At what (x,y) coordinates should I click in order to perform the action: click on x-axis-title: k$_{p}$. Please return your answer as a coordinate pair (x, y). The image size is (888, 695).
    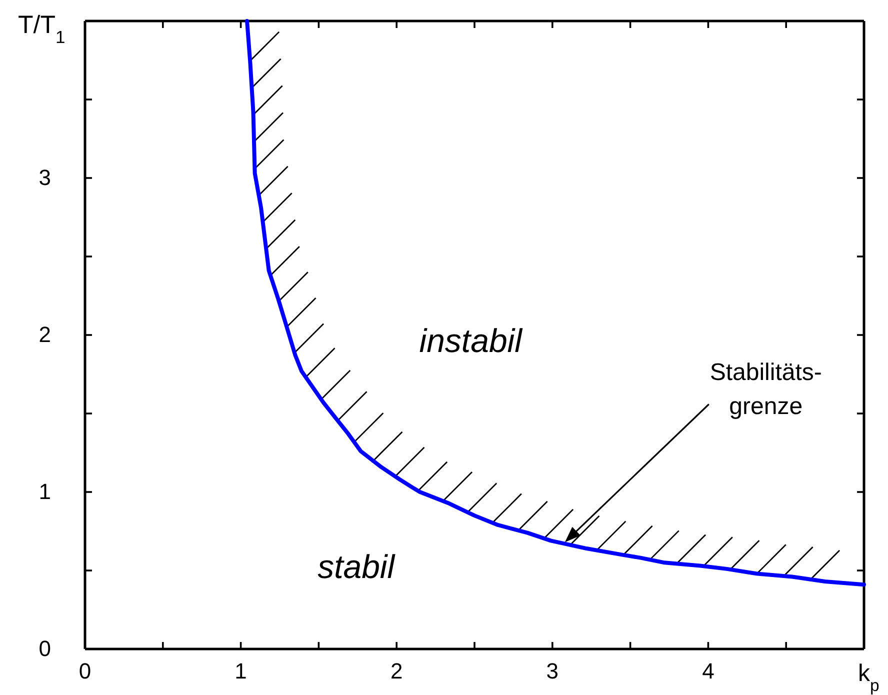
    Looking at the image, I should click on (869, 677).